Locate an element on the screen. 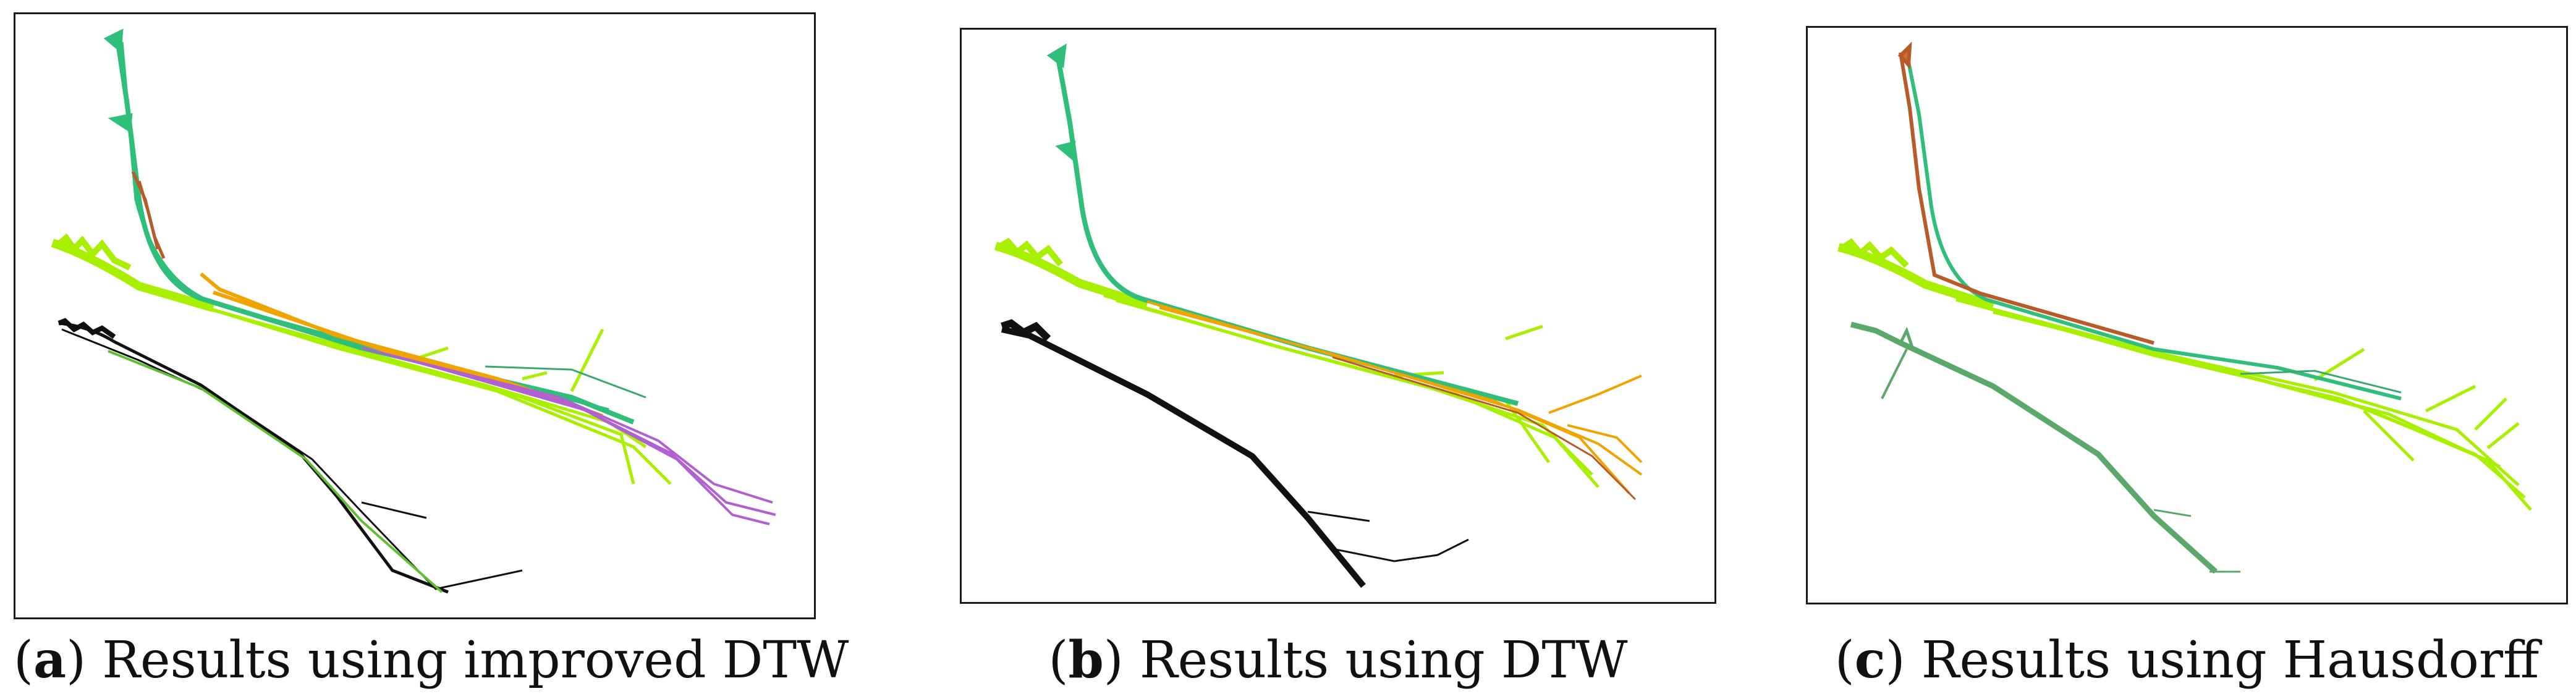 The image size is (2576, 699). caption-a: (a) Results using improved DTW is located at coordinates (431, 660).